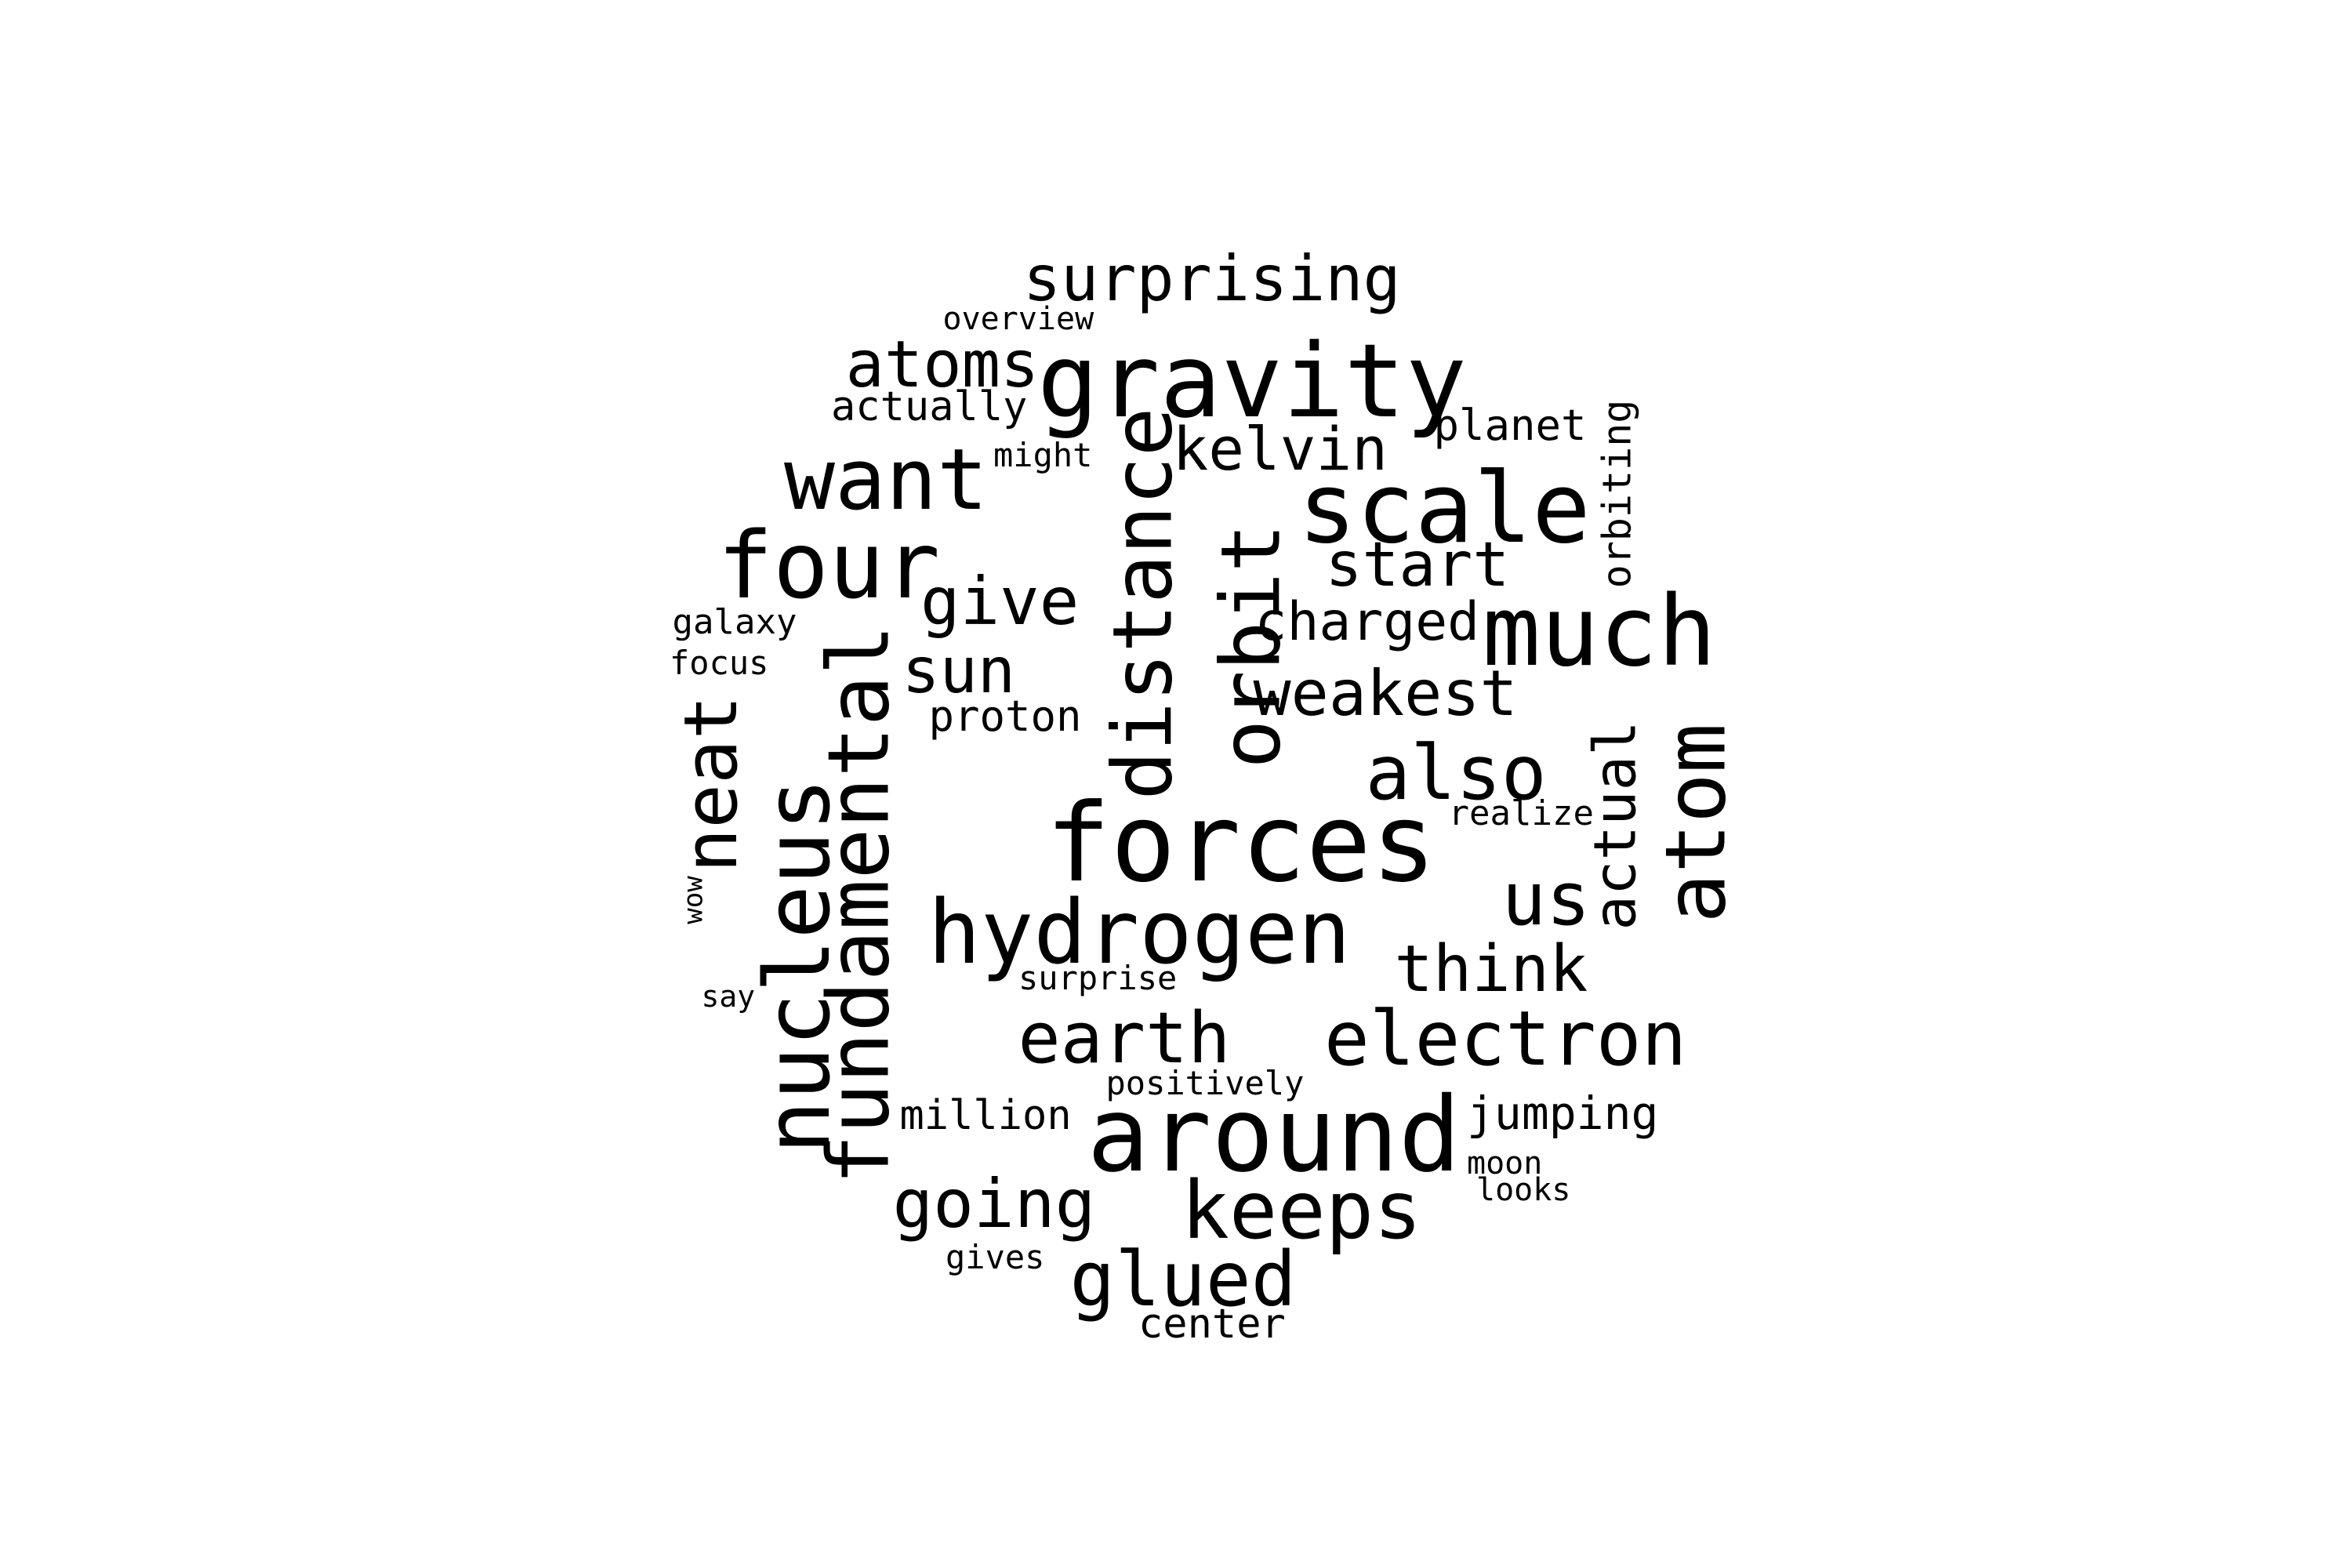  Describe the element at coordinates (886, 480) in the screenshot. I see `word-want: want` at that location.